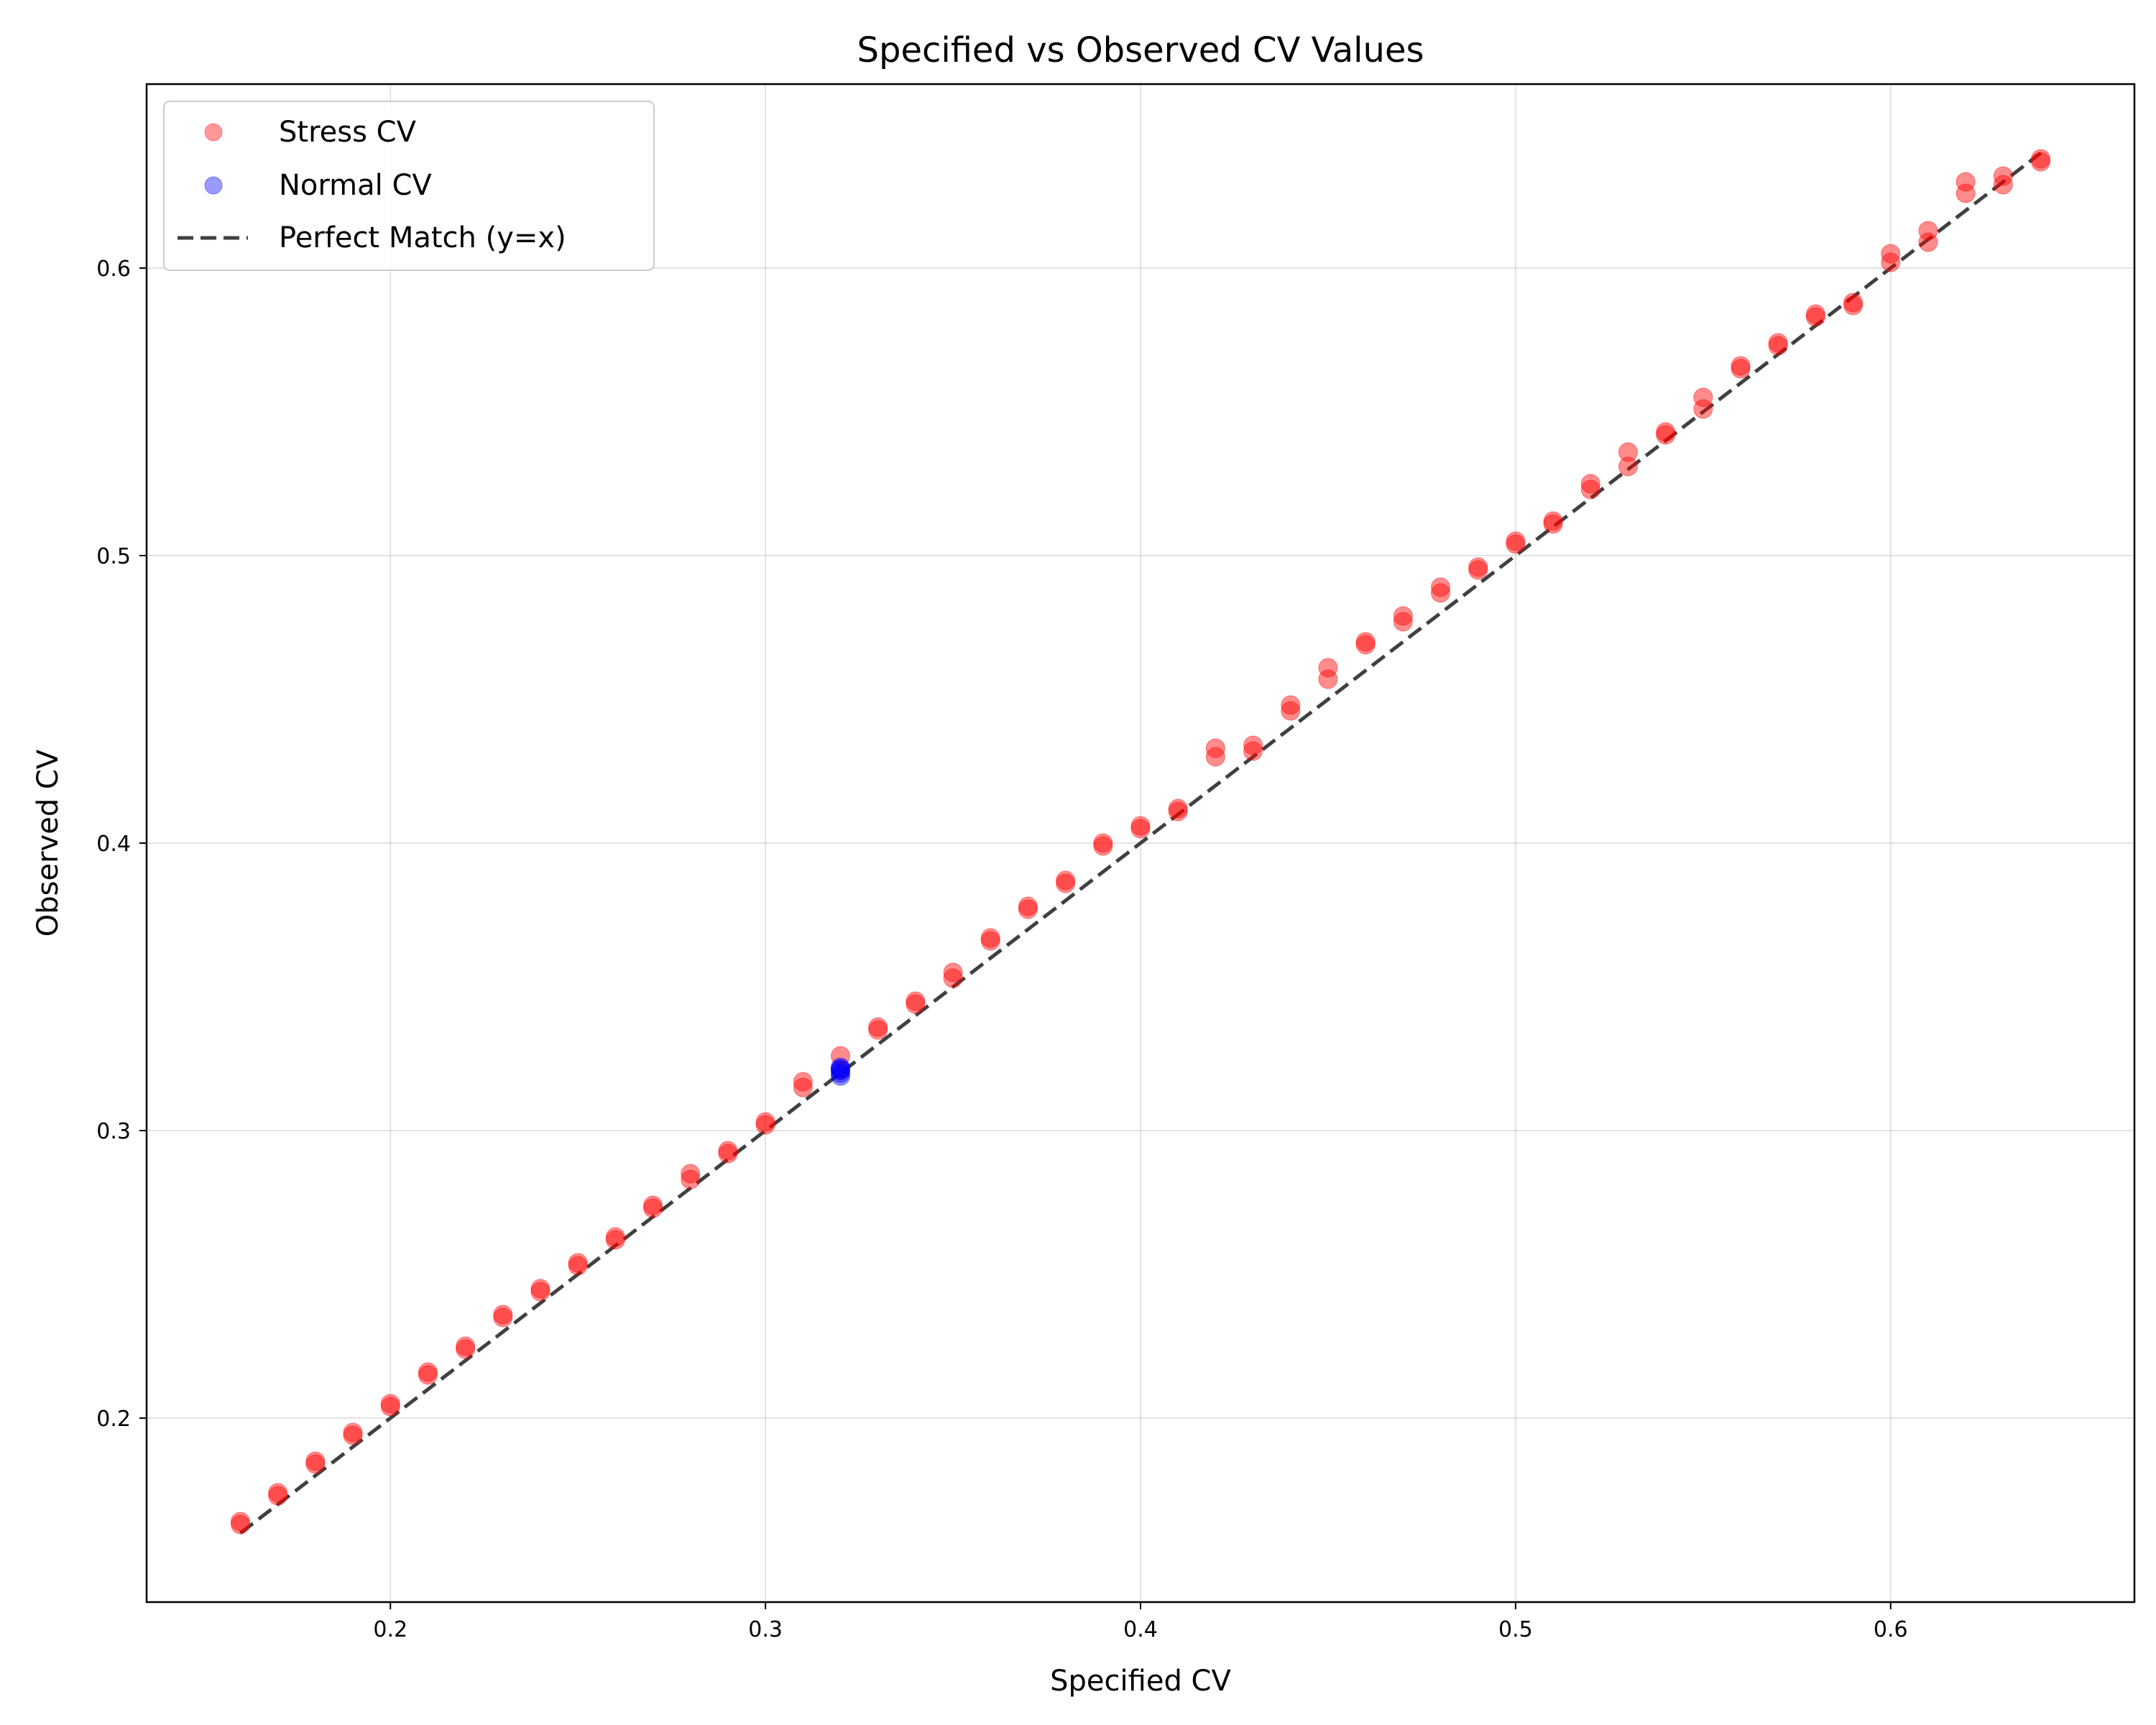 The height and width of the screenshot is (1725, 2156). I want to click on legend-marker-normal, so click(214, 185).